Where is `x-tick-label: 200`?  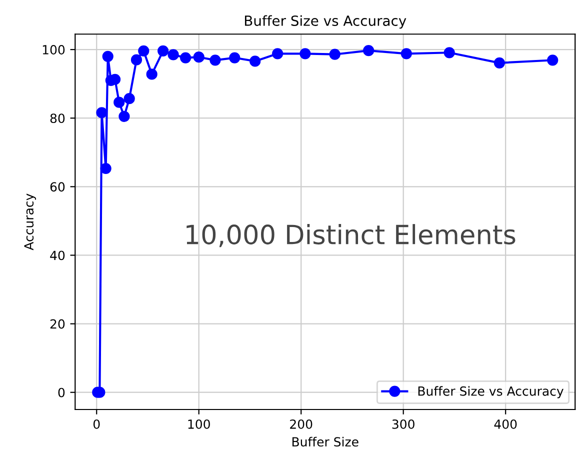
x-tick-label: 200 is located at coordinates (301, 424).